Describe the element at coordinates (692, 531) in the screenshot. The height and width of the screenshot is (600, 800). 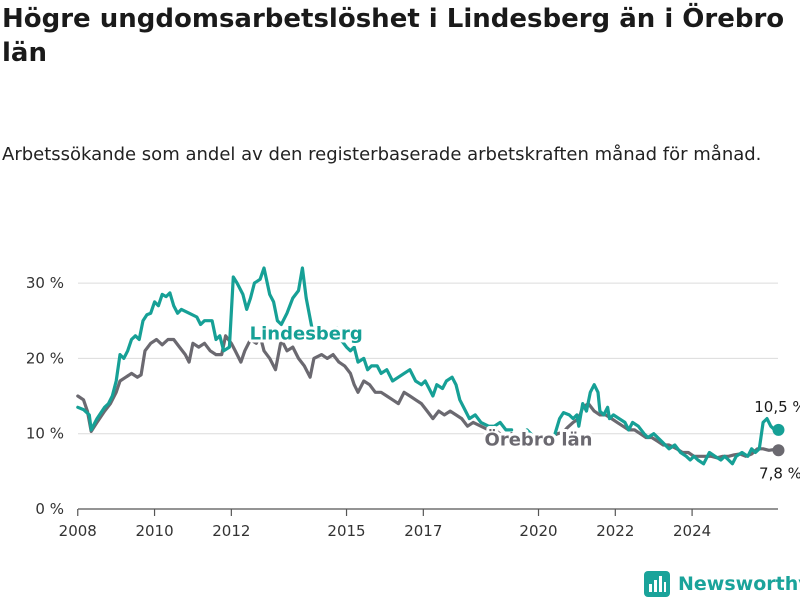
I see `x-tick-label: 2024` at that location.